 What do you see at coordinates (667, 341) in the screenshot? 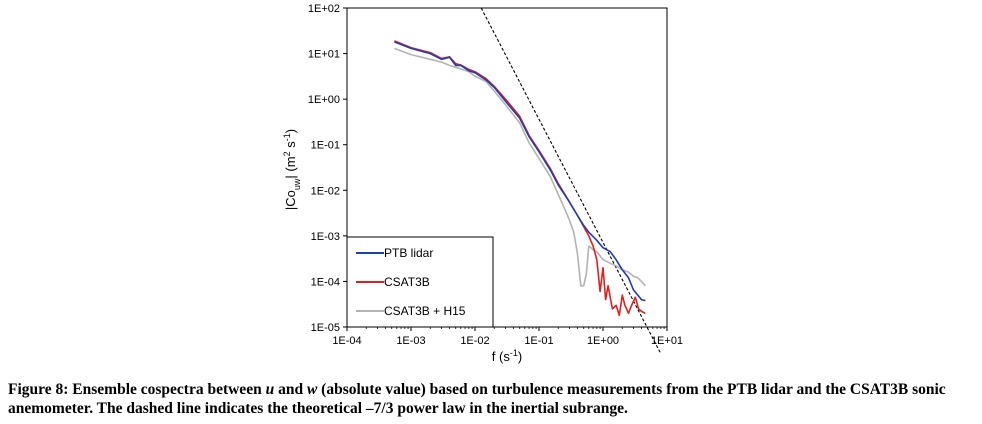
I see `x-tick-label: 1E+01` at bounding box center [667, 341].